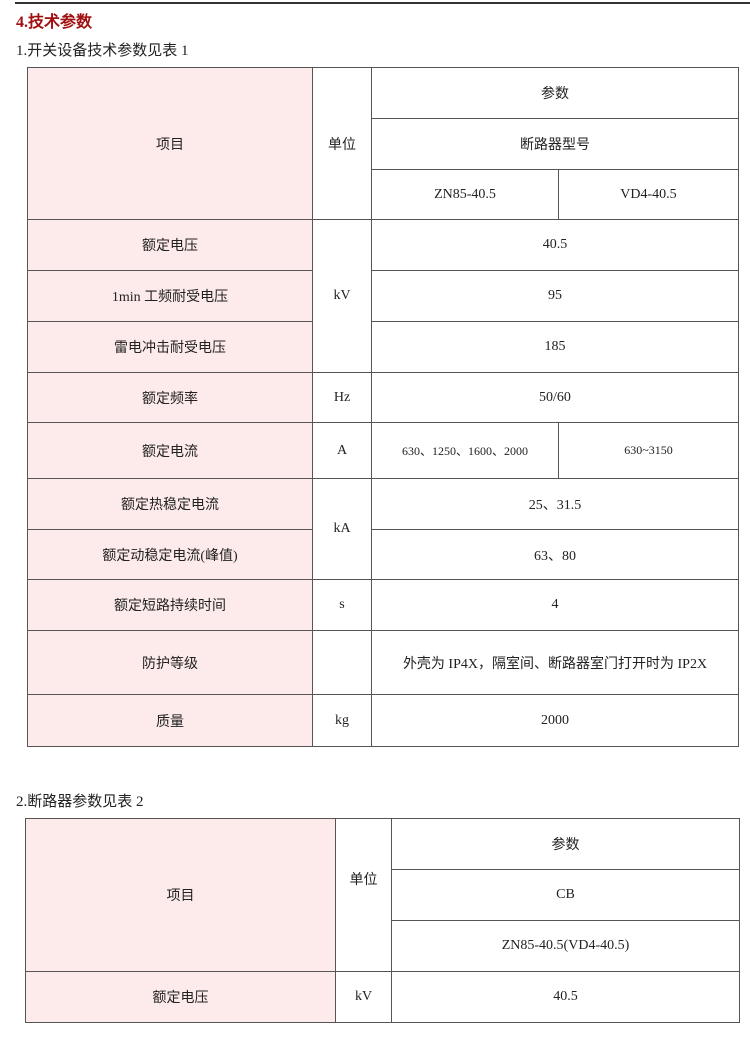 The image size is (750, 1038). Describe the element at coordinates (170, 450) in the screenshot. I see `row-item: 额定电流` at that location.